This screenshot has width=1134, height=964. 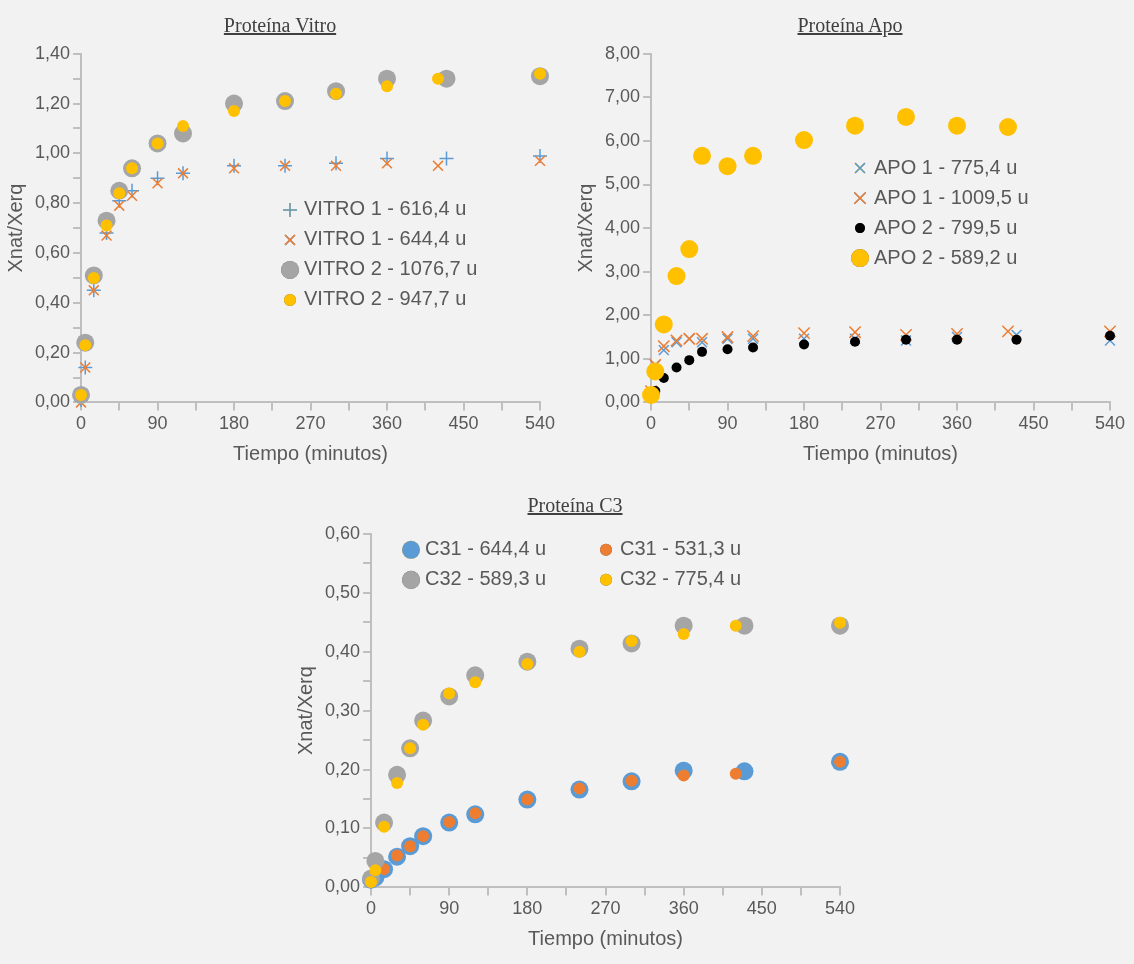 What do you see at coordinates (391, 268) in the screenshot?
I see `legend-label: VITRO 2 - 1076,7 u` at bounding box center [391, 268].